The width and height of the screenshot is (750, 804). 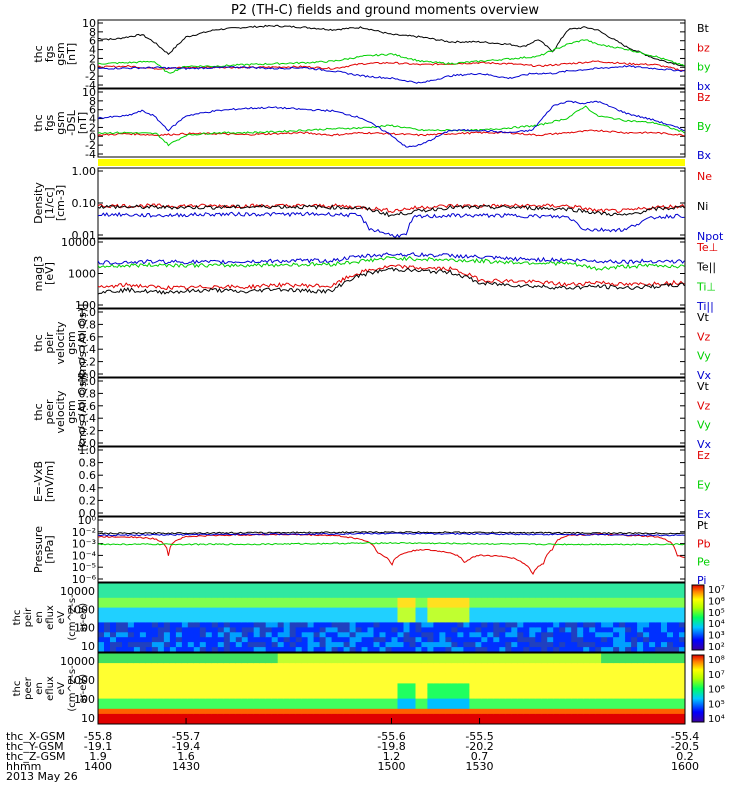 I want to click on colorbar-tick-label: 10⁷, so click(x=716, y=590).